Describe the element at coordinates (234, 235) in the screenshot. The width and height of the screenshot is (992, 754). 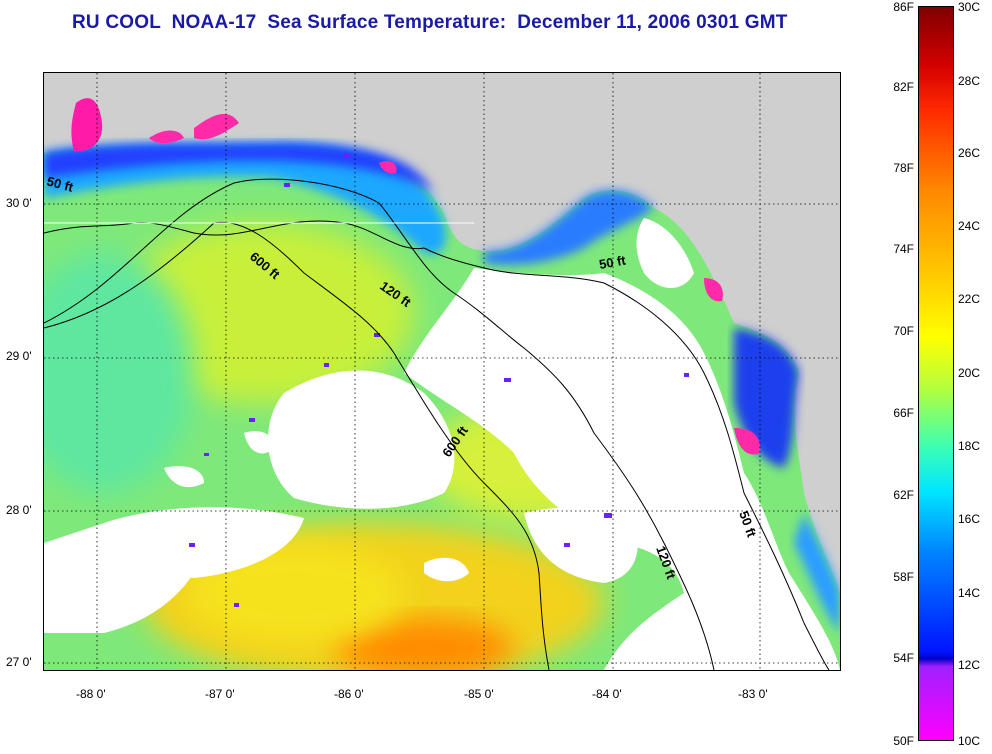
I see `coastline` at that location.